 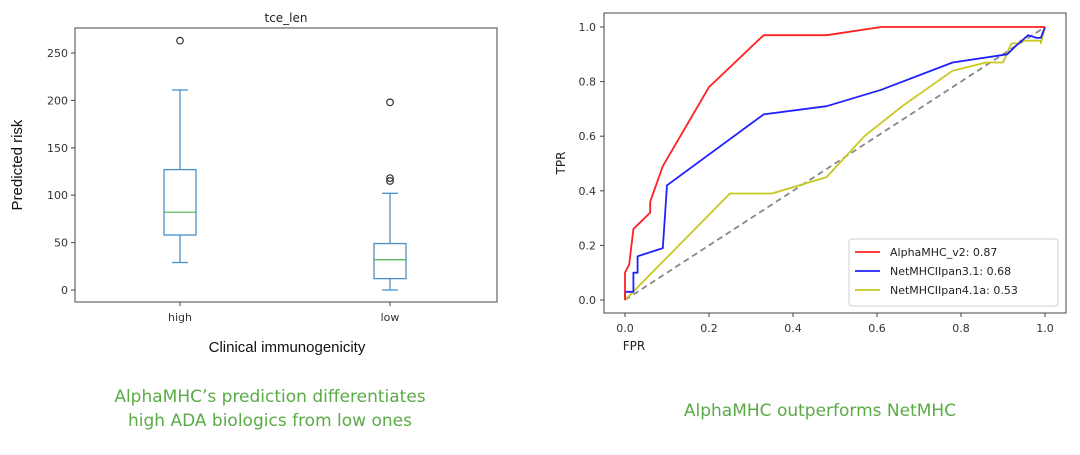 What do you see at coordinates (709, 328) in the screenshot?
I see `x-tick-label: 0.2` at bounding box center [709, 328].